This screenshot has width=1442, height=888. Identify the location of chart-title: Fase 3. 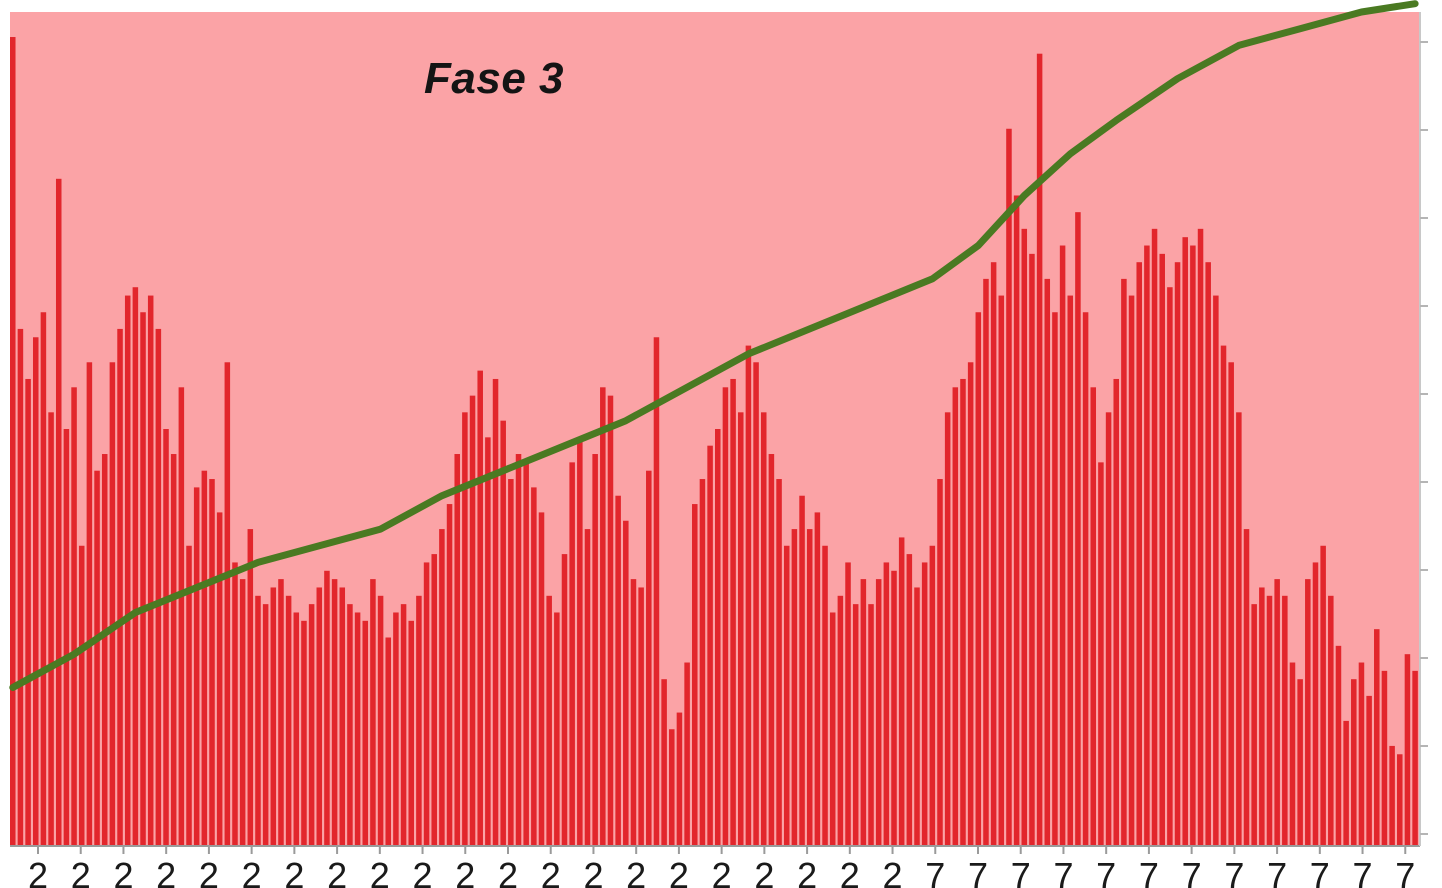
(494, 78).